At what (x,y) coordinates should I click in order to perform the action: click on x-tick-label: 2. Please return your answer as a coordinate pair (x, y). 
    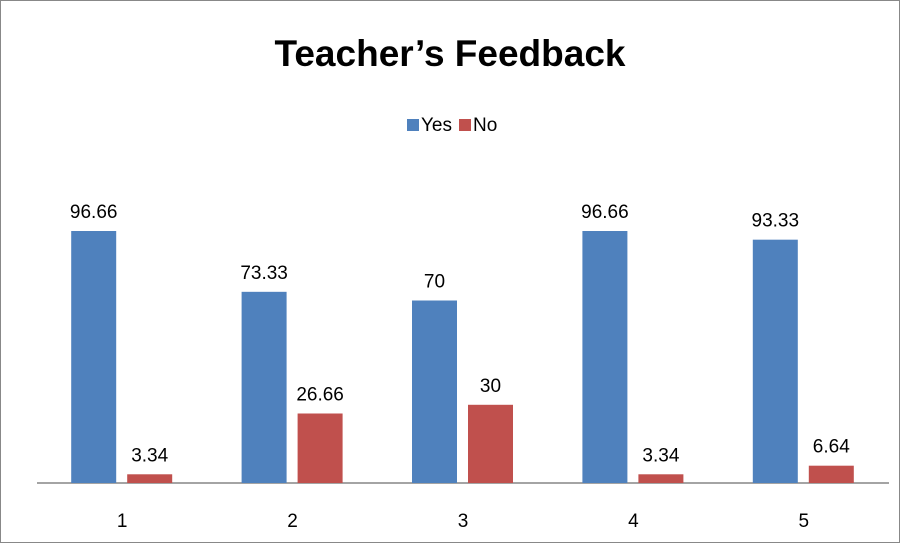
    Looking at the image, I should click on (292, 521).